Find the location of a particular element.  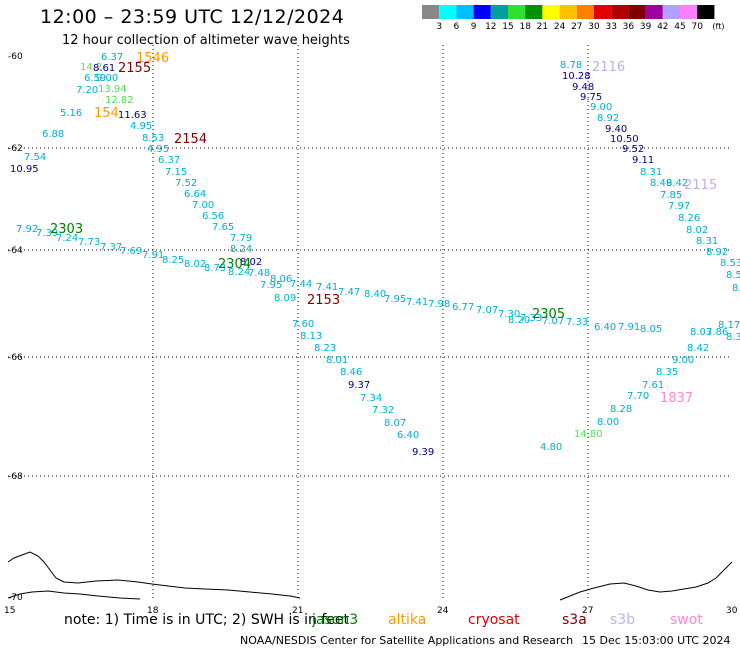

swh-label: 9.75 is located at coordinates (591, 97).